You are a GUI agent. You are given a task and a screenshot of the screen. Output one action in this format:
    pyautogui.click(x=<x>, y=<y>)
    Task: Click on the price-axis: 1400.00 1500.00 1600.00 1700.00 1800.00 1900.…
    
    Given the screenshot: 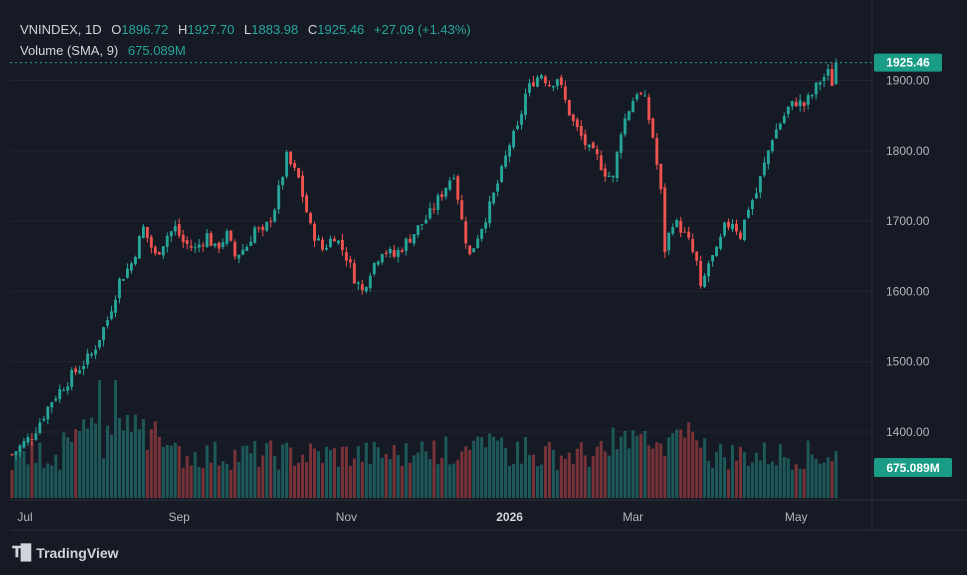 What is the action you would take?
    pyautogui.click(x=908, y=257)
    